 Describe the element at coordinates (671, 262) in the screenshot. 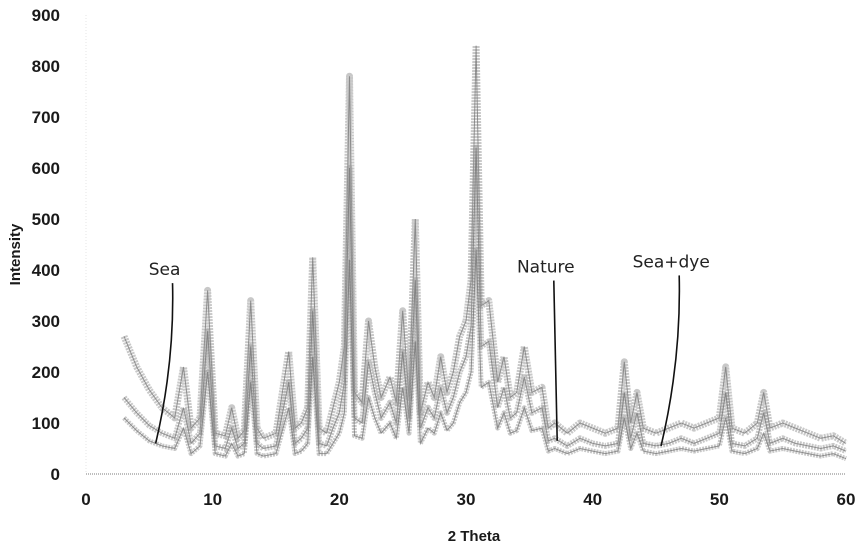

I see `annotation-label: Sea+dye` at that location.